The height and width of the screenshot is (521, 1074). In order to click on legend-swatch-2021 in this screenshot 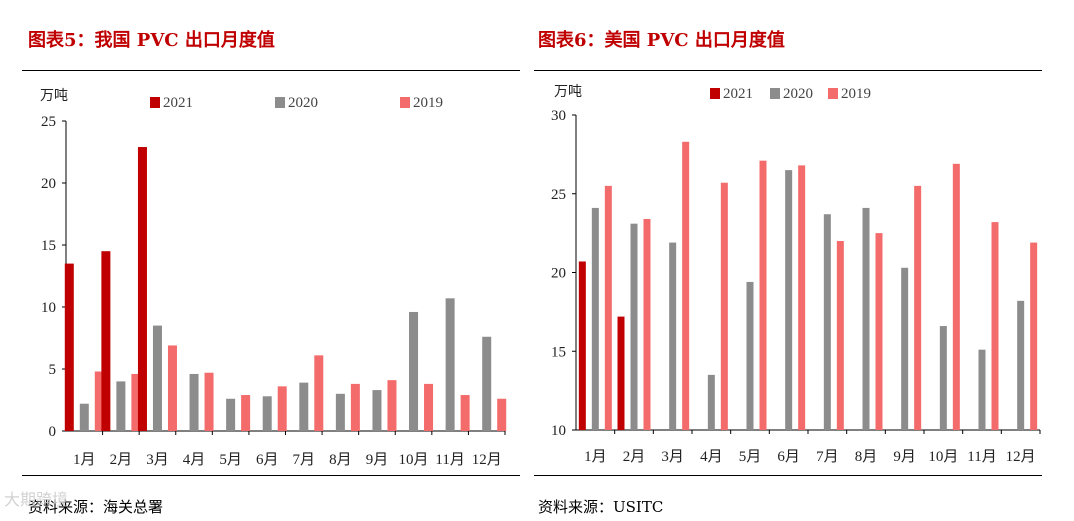, I will do `click(715, 93)`.